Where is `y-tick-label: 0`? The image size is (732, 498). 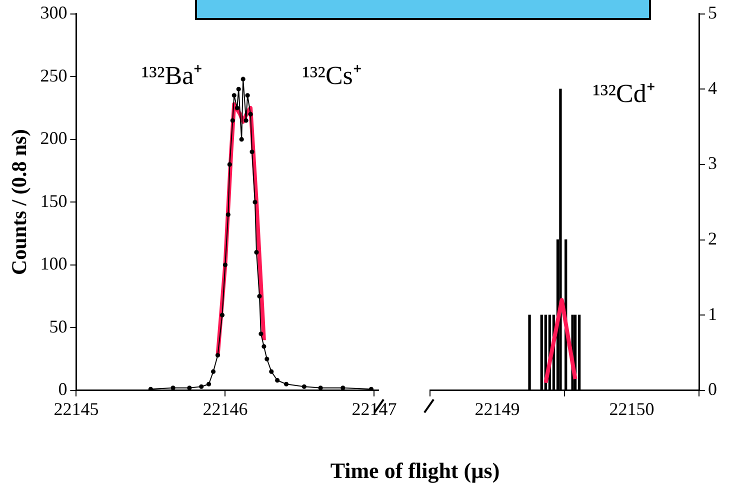 y-tick-label: 0 is located at coordinates (63, 389).